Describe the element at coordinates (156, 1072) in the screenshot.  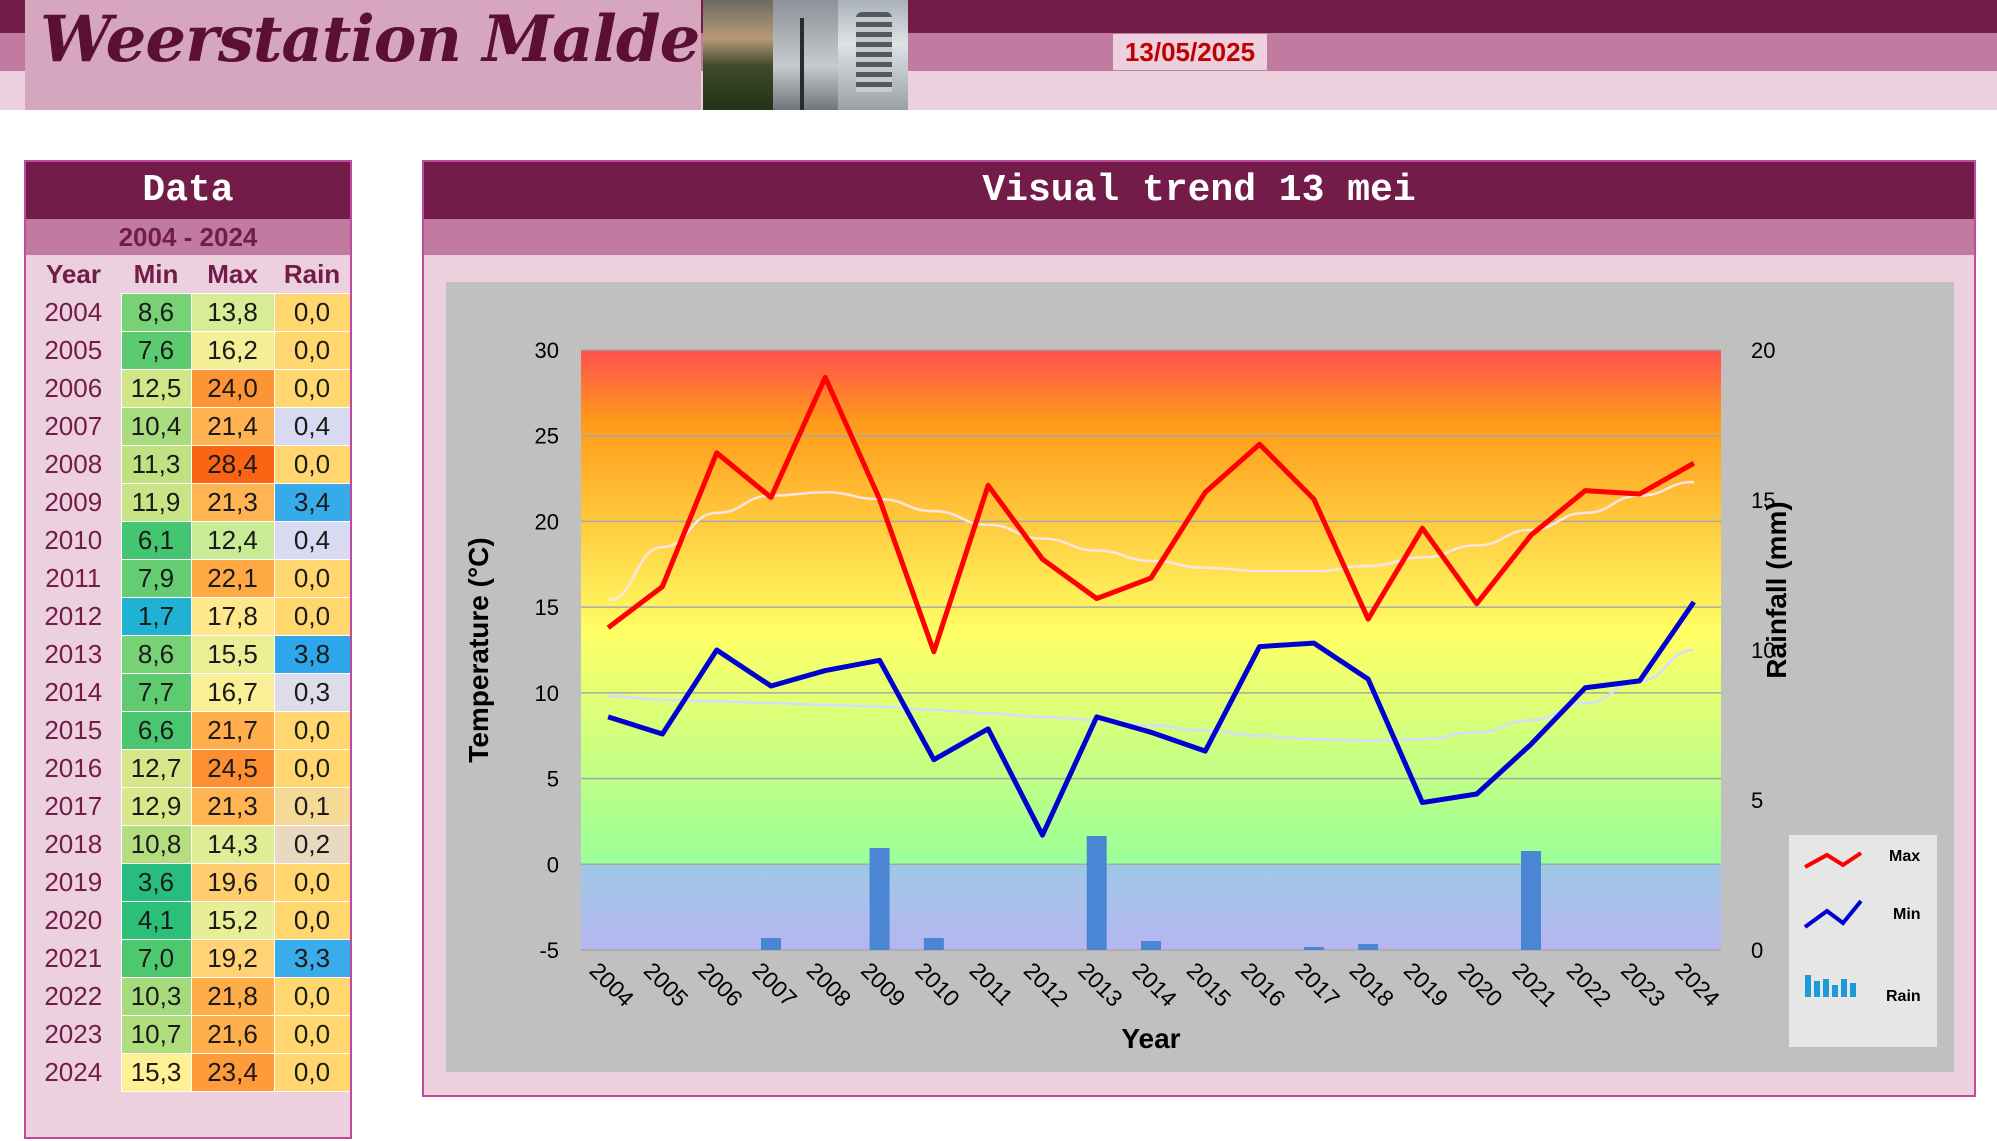
I see `cell-min: 15,3` at that location.